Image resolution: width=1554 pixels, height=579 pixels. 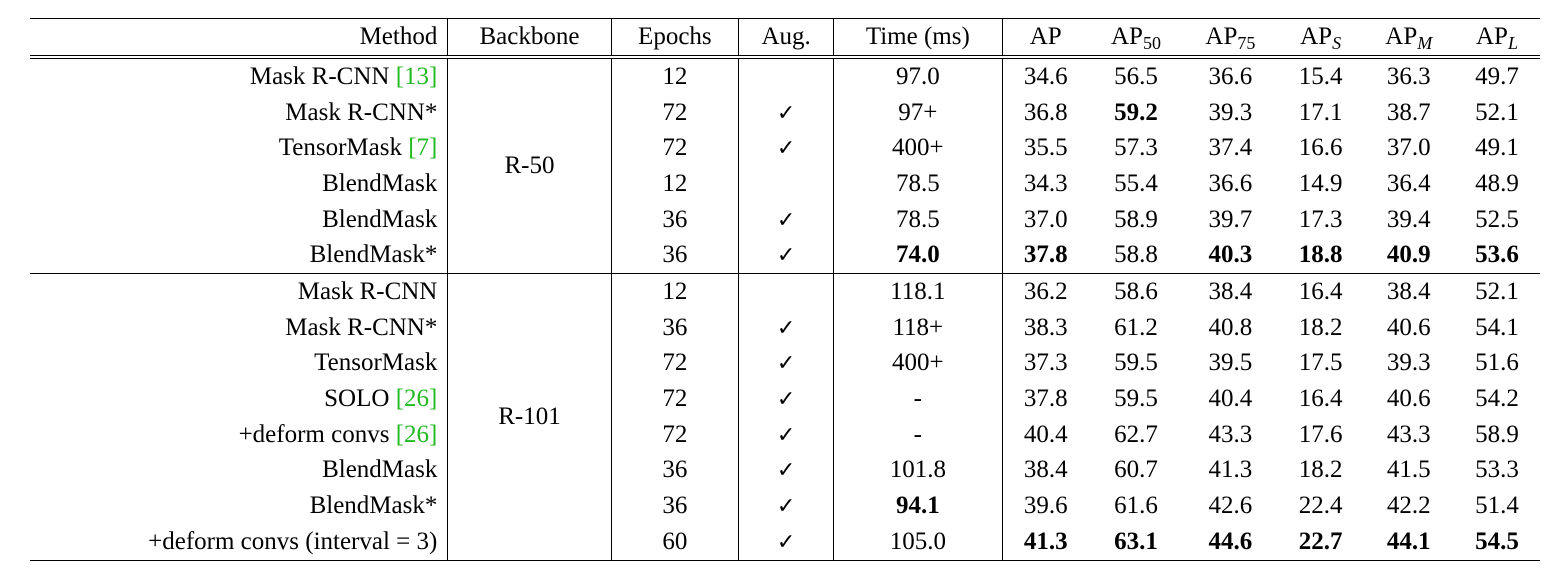 What do you see at coordinates (239, 76) in the screenshot?
I see `method-cell: Mask R-CNN [13]` at bounding box center [239, 76].